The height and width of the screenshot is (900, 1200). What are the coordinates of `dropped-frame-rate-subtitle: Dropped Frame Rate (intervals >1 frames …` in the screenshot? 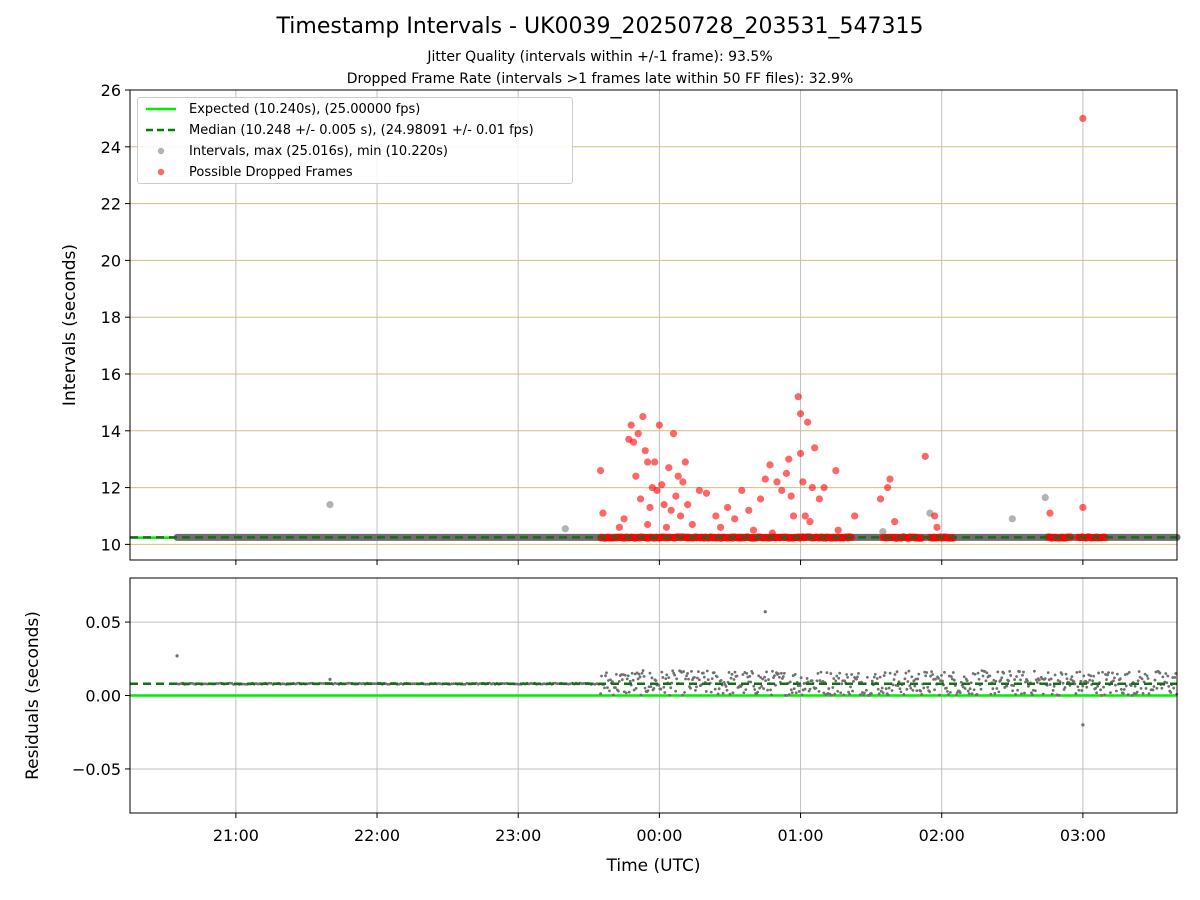 It's located at (600, 79).